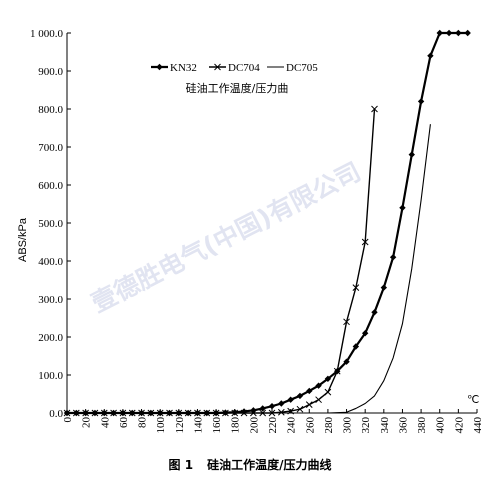  Describe the element at coordinates (143, 423) in the screenshot. I see `x-tick-label: 80` at that location.